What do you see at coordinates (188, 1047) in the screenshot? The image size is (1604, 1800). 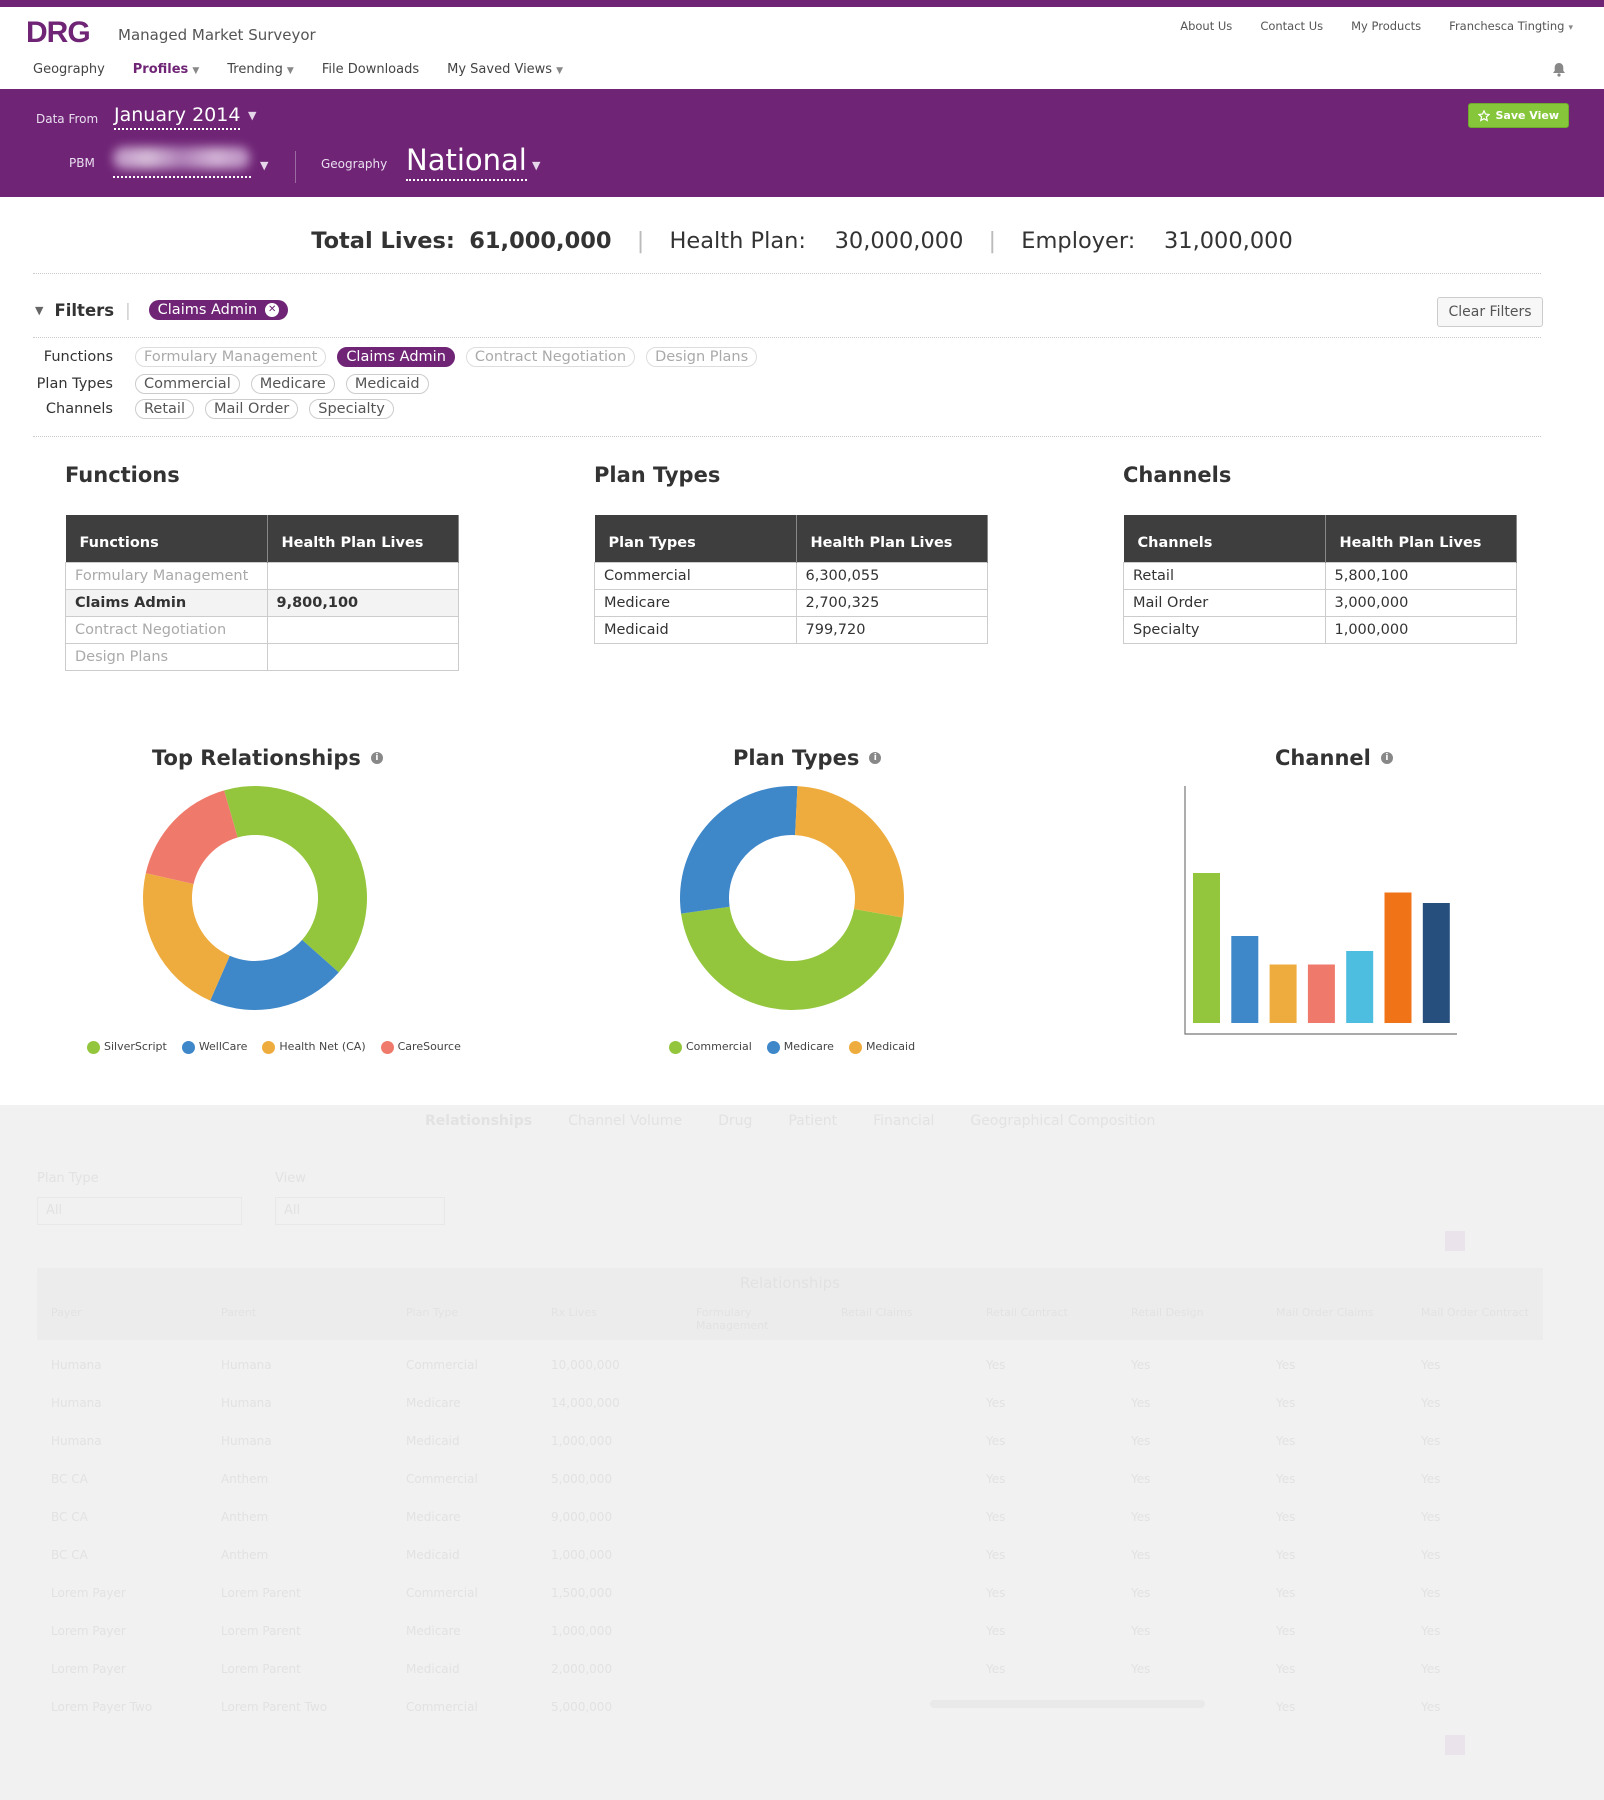 I see `legend-swatch` at bounding box center [188, 1047].